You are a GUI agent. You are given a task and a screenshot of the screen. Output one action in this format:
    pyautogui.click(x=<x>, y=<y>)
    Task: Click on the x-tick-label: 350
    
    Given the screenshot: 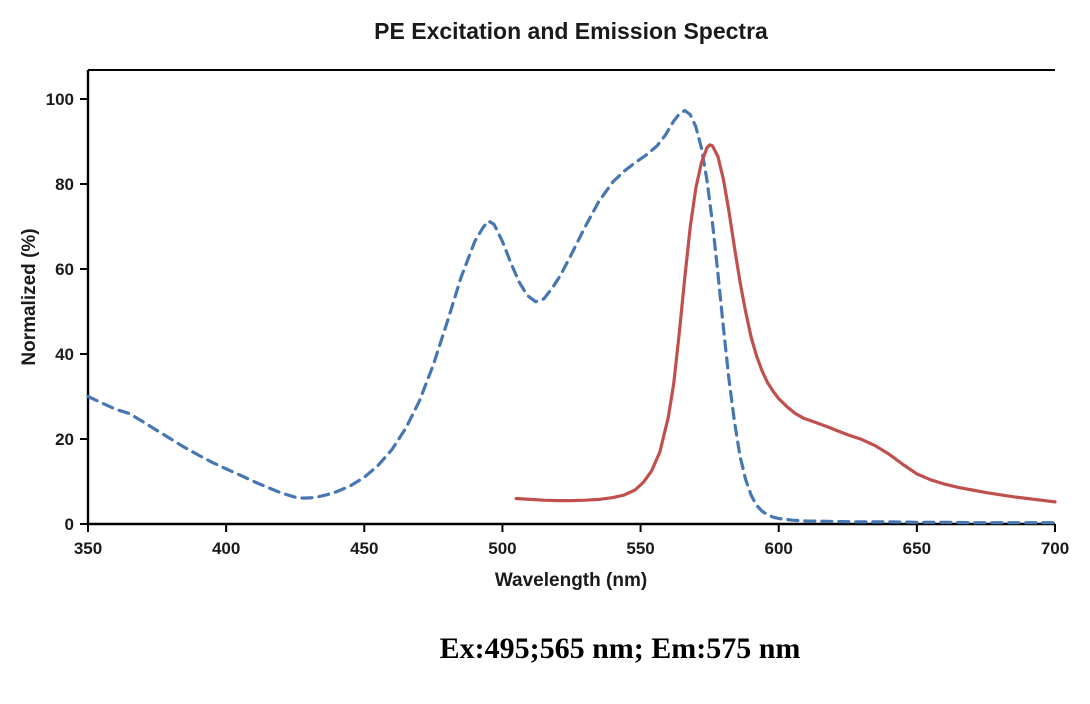 What is the action you would take?
    pyautogui.click(x=88, y=548)
    